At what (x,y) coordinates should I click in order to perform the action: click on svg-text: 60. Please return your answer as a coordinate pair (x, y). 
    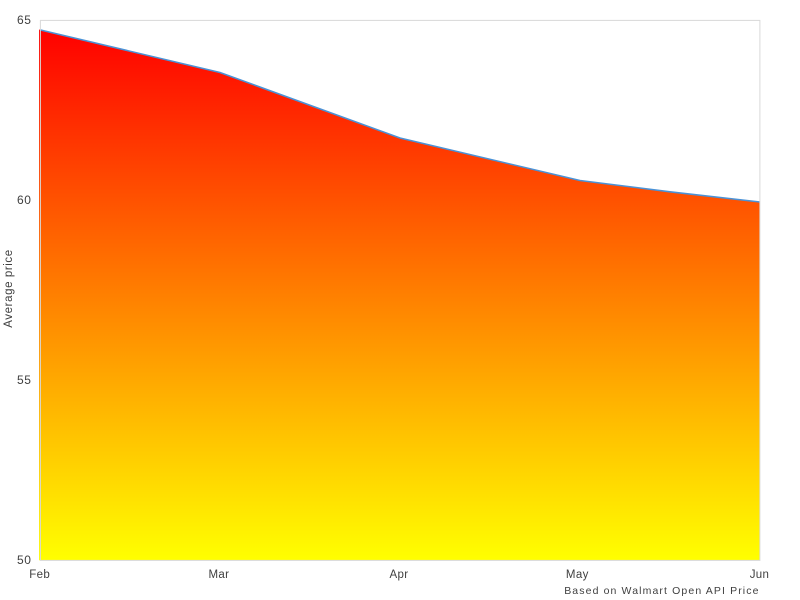
    Looking at the image, I should click on (24, 200).